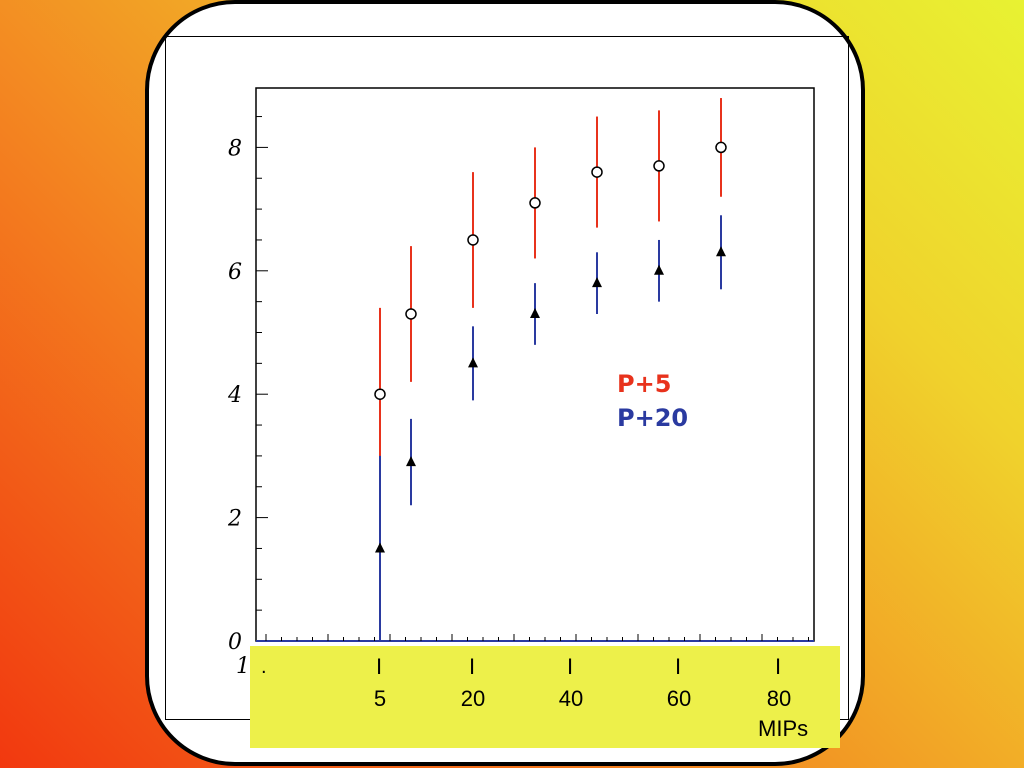  I want to click on x-axis, so click(535, 638).